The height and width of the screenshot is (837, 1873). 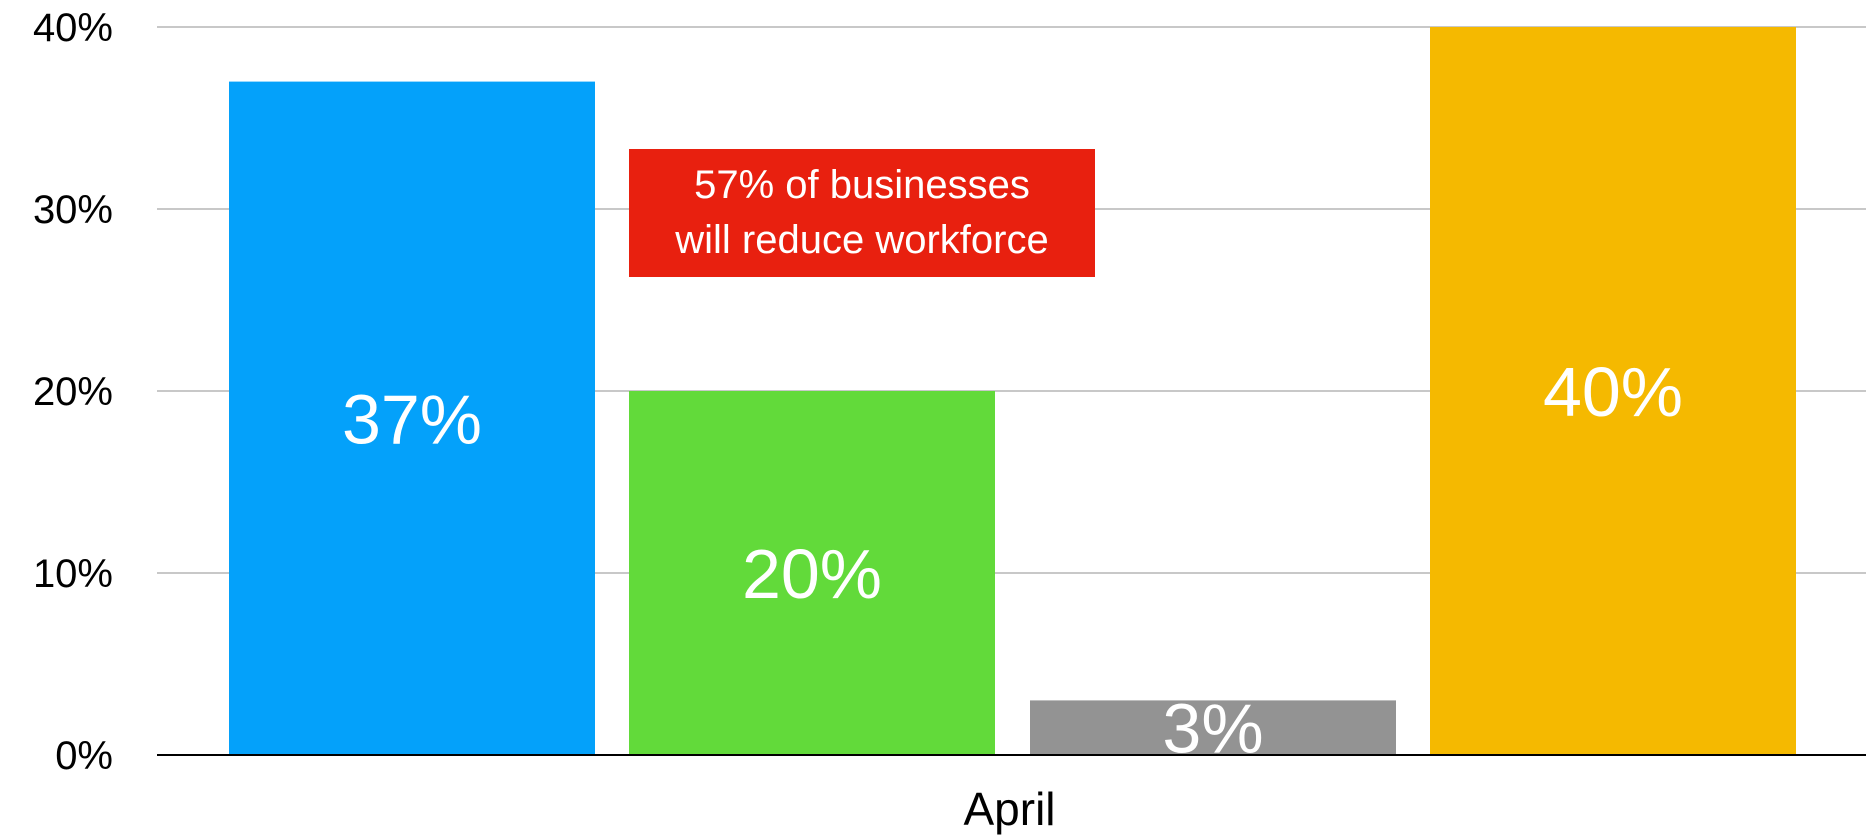 I want to click on y-tick-label: 0%, so click(x=84, y=756).